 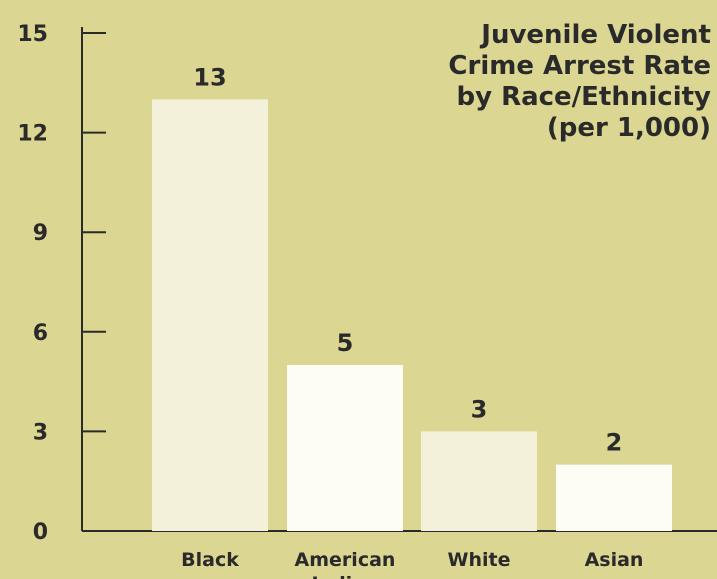 What do you see at coordinates (628, 128) in the screenshot?
I see `chart-title-line-4: (per 1,000)` at bounding box center [628, 128].